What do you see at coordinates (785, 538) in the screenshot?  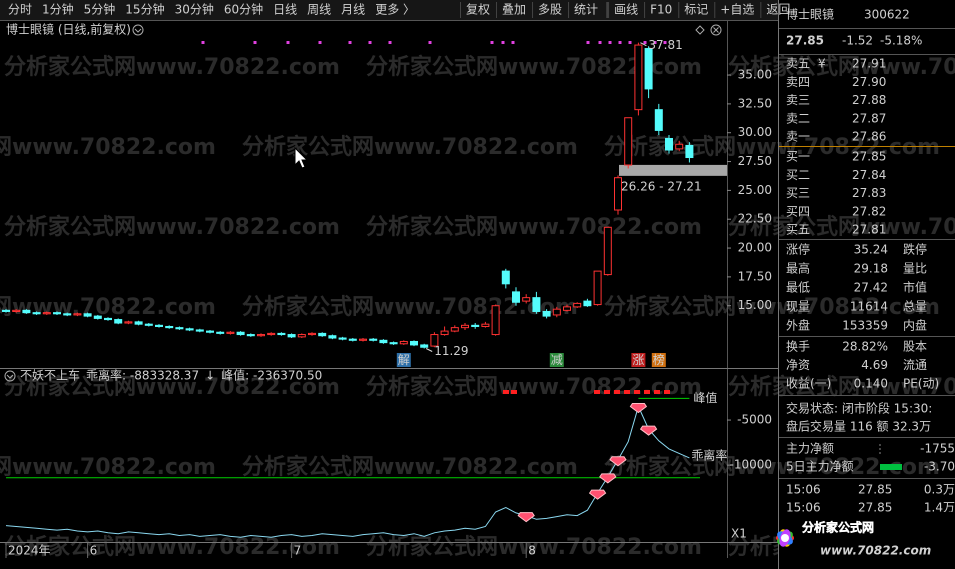 I see `logo-center` at bounding box center [785, 538].